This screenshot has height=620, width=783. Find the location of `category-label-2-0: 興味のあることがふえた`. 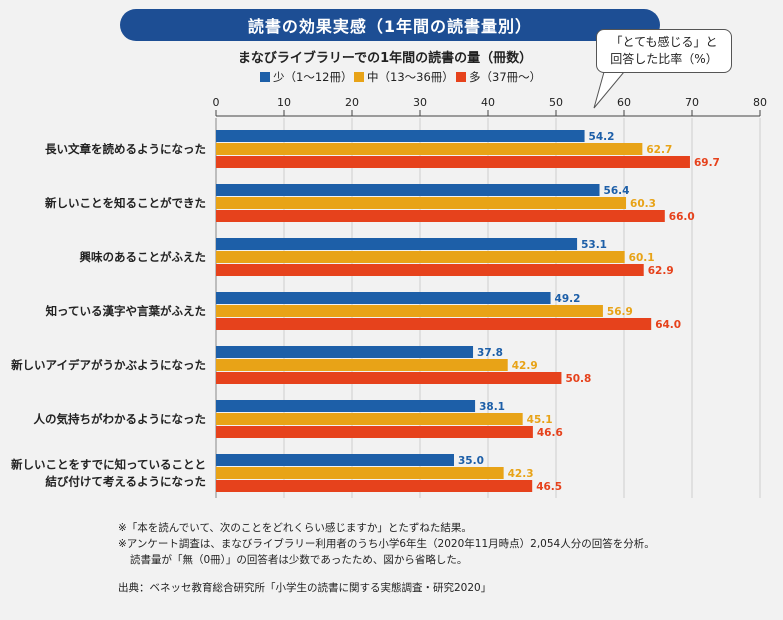

category-label-2-0: 興味のあることがふえた is located at coordinates (143, 257).